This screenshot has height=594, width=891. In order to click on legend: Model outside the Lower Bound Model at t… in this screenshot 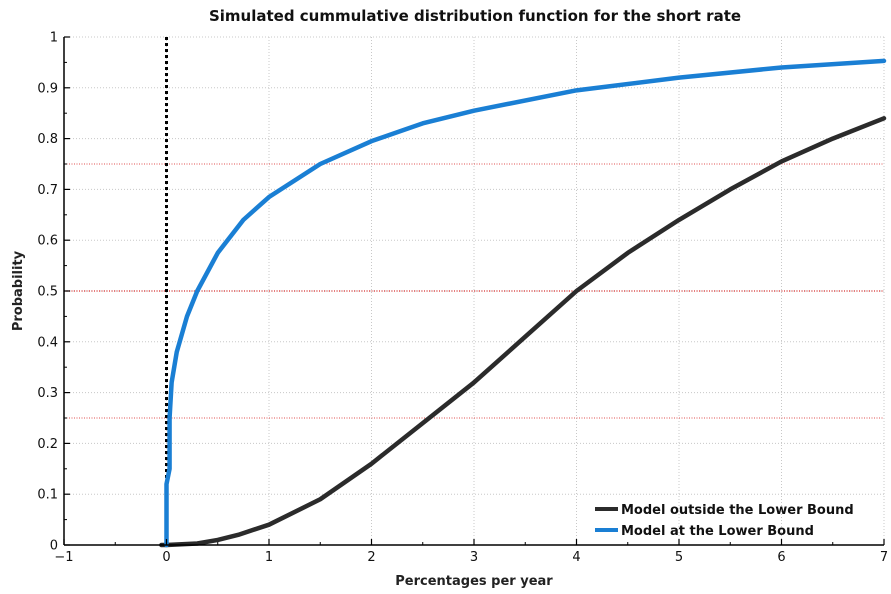, I will do `click(724, 521)`.